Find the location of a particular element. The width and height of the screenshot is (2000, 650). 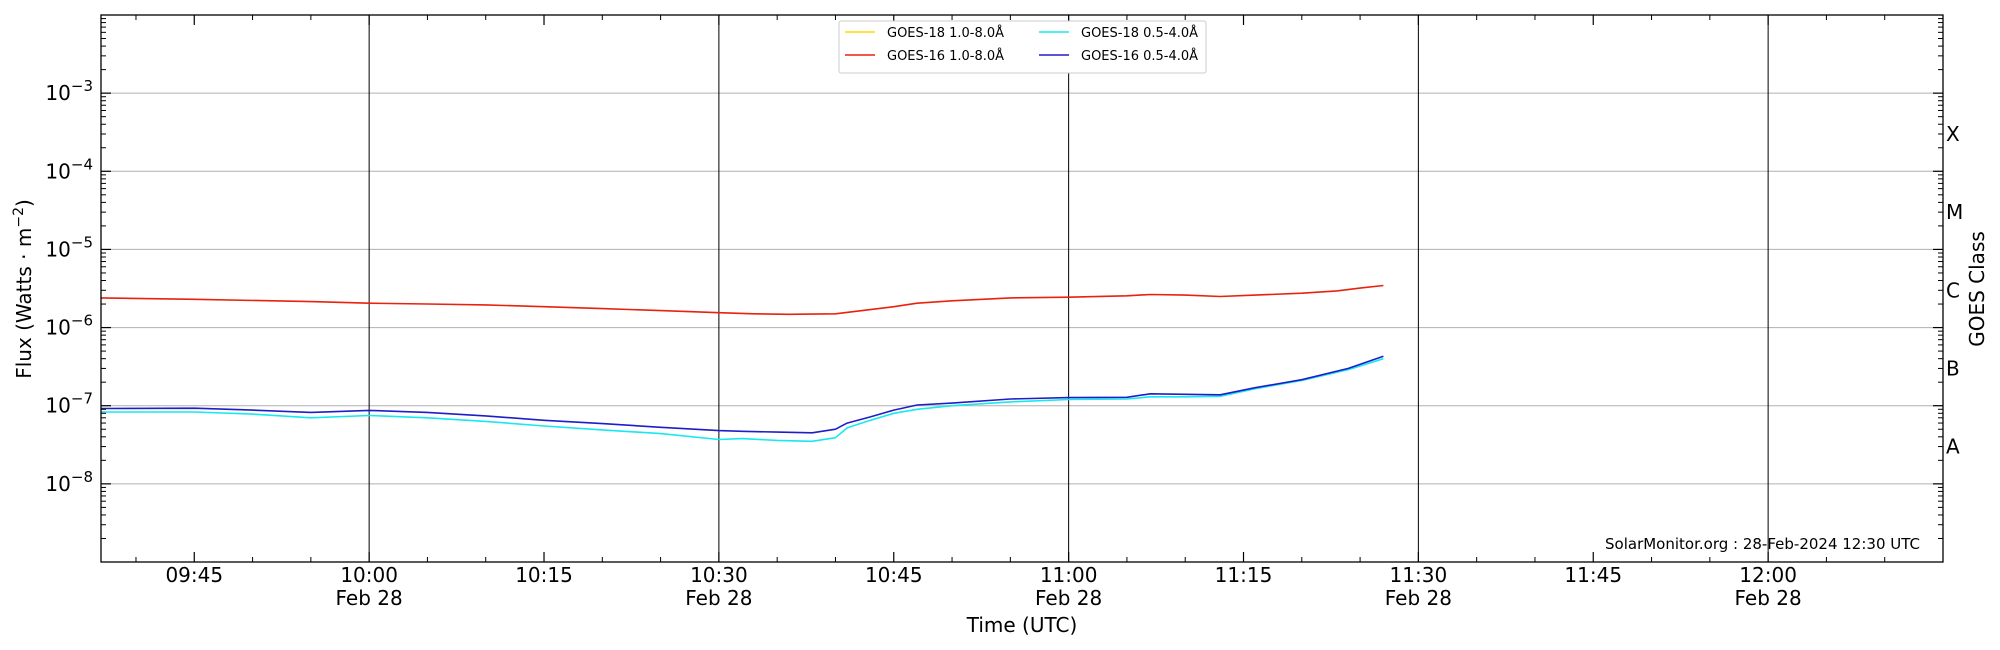

y-tick-label: 10⁻³ is located at coordinates (69, 91).